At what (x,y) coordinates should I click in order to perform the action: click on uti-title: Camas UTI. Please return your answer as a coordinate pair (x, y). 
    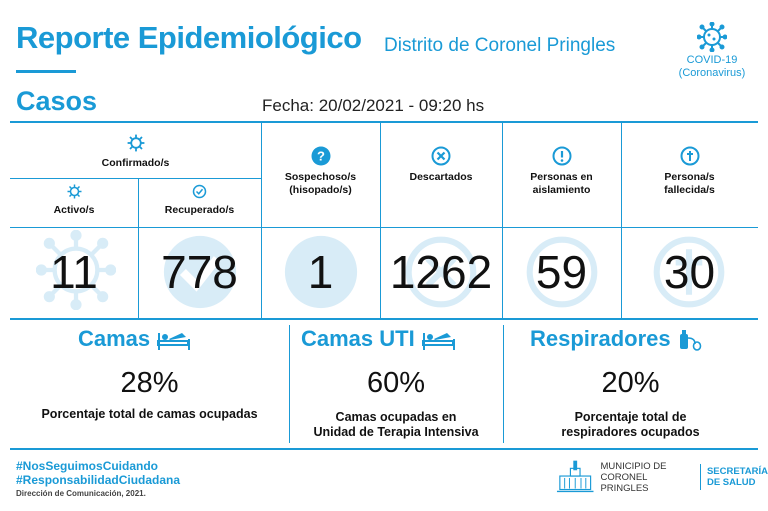
    Looking at the image, I should click on (379, 339).